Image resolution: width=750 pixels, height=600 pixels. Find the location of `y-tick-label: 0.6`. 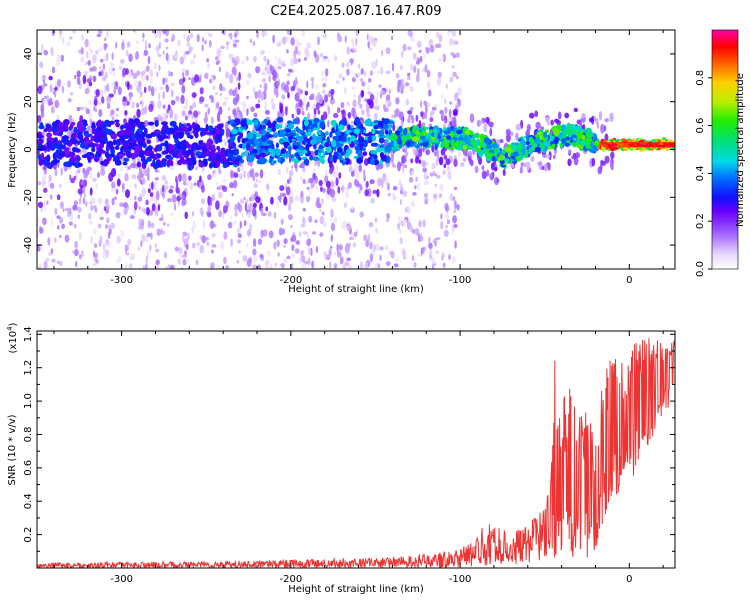

y-tick-label: 0.6 is located at coordinates (28, 468).